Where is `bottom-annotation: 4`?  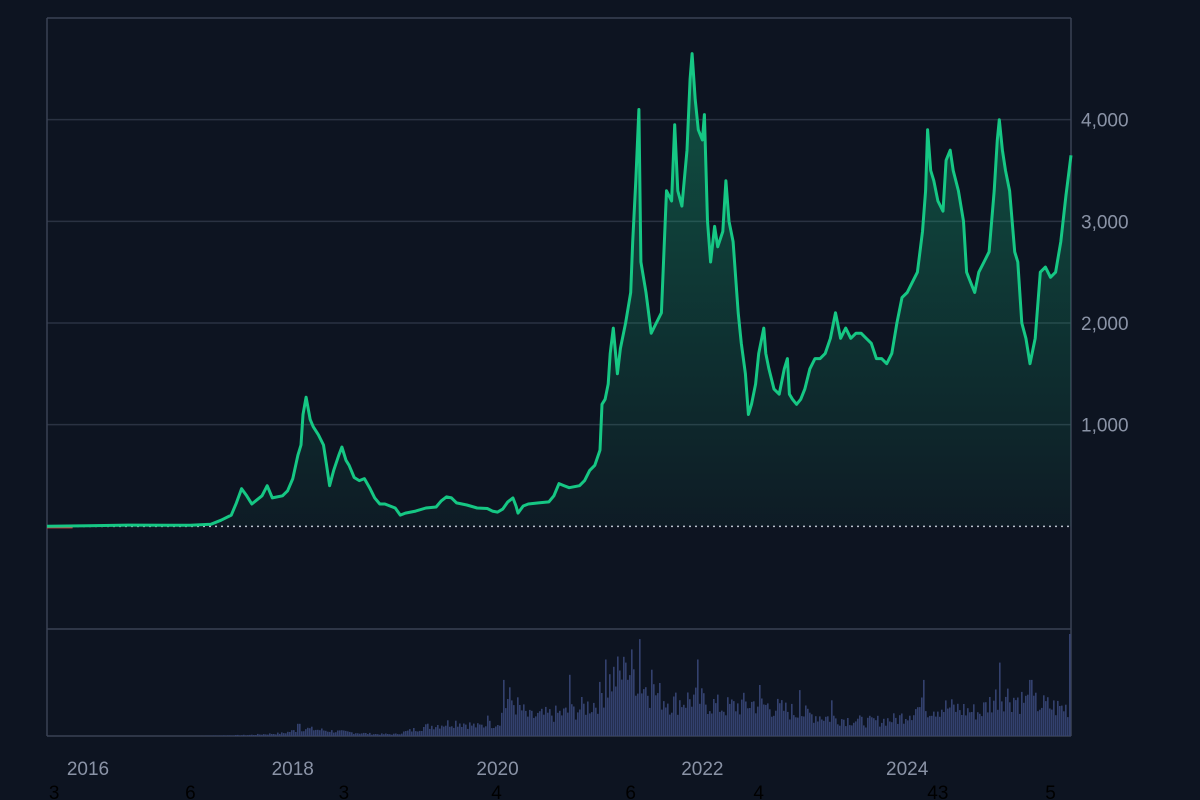 bottom-annotation: 4 is located at coordinates (496, 791).